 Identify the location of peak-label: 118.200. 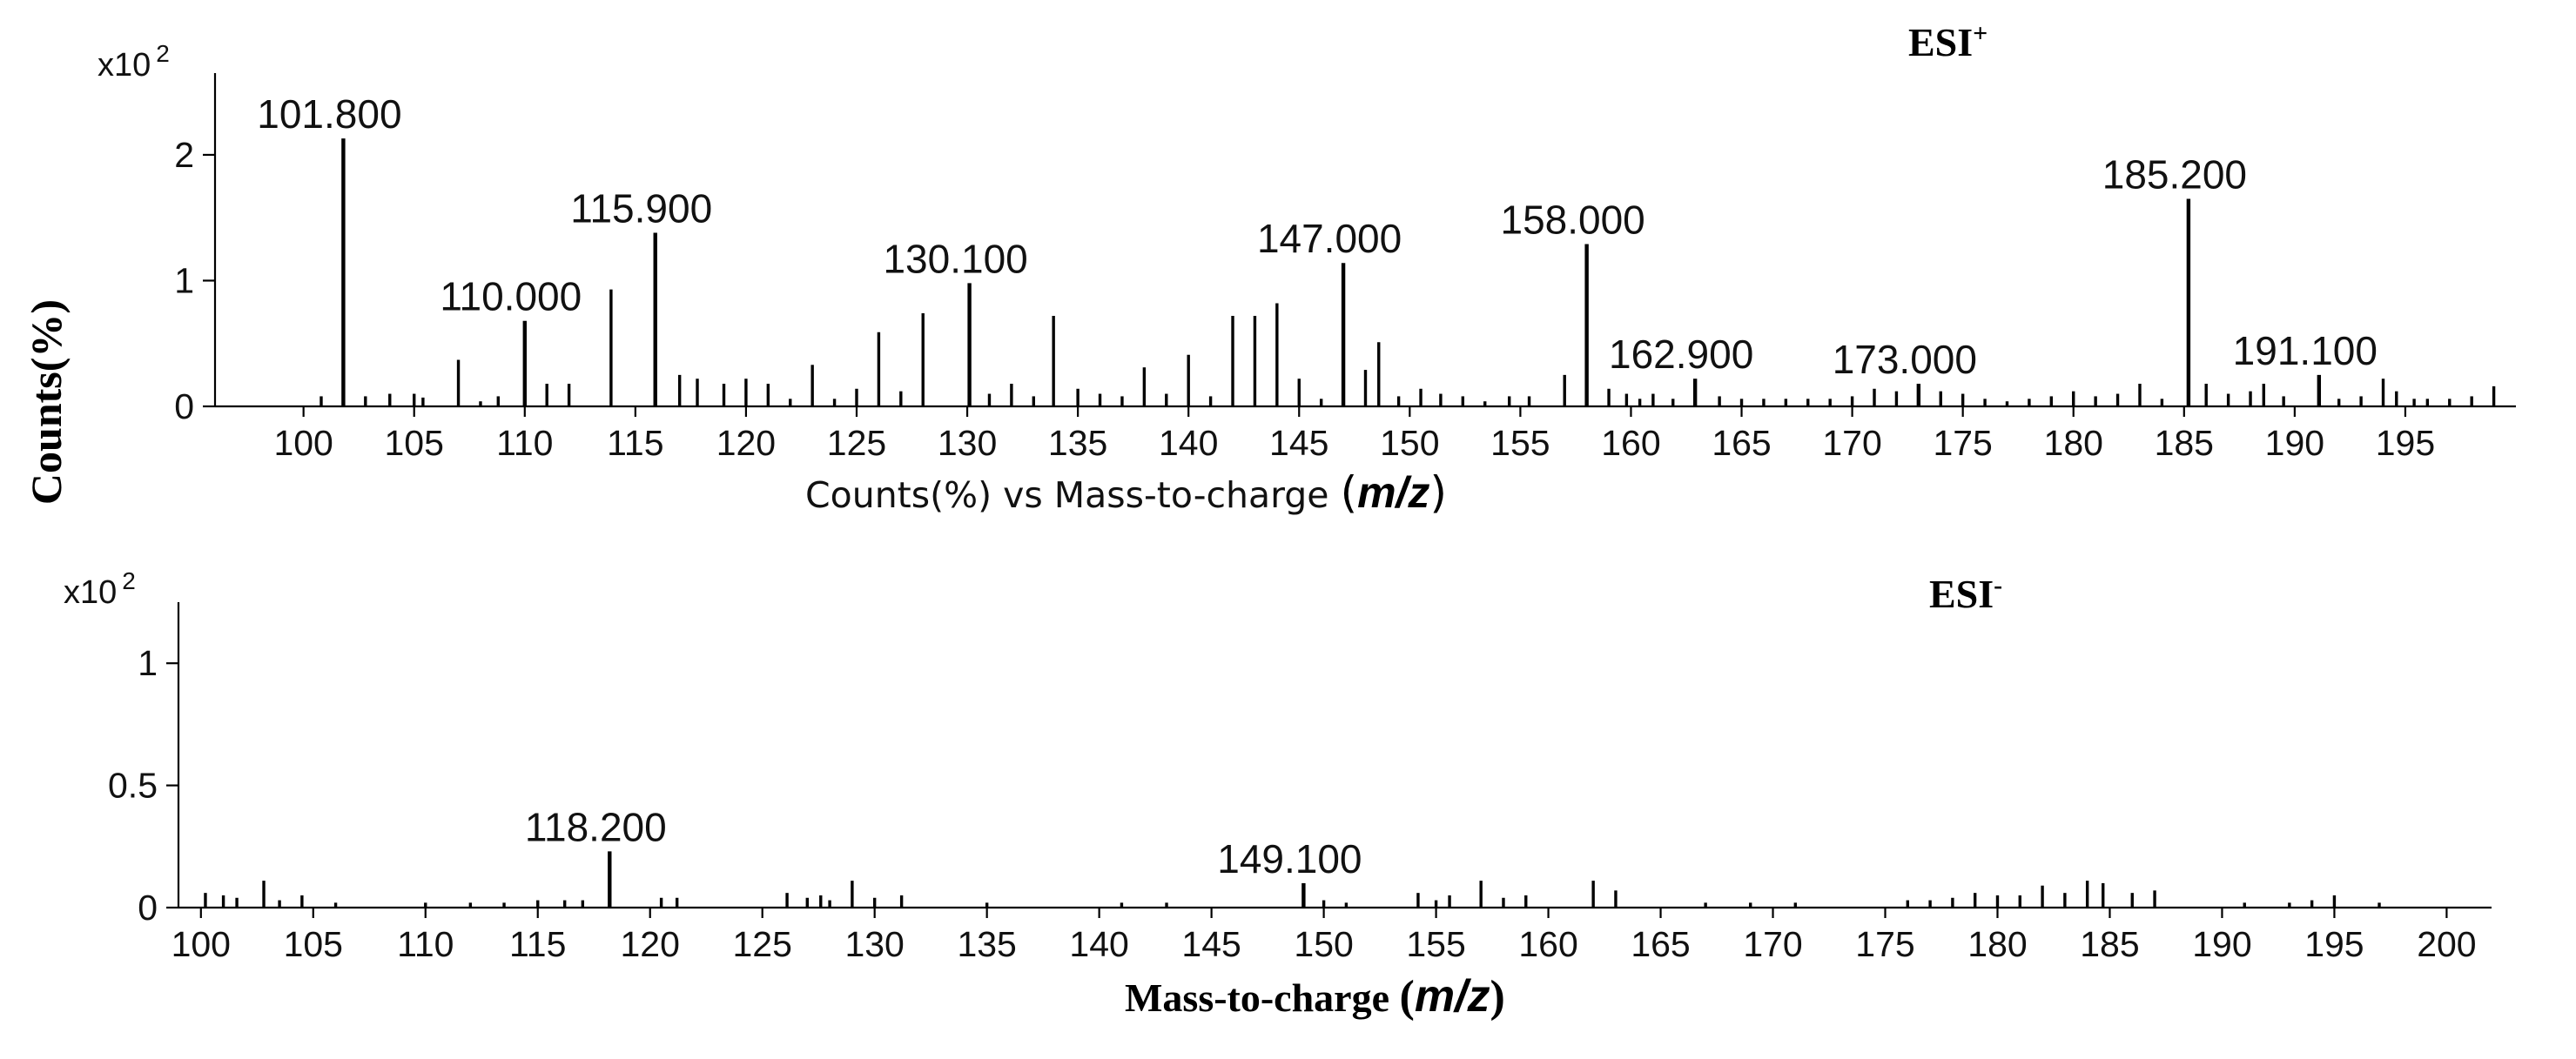
(596, 826).